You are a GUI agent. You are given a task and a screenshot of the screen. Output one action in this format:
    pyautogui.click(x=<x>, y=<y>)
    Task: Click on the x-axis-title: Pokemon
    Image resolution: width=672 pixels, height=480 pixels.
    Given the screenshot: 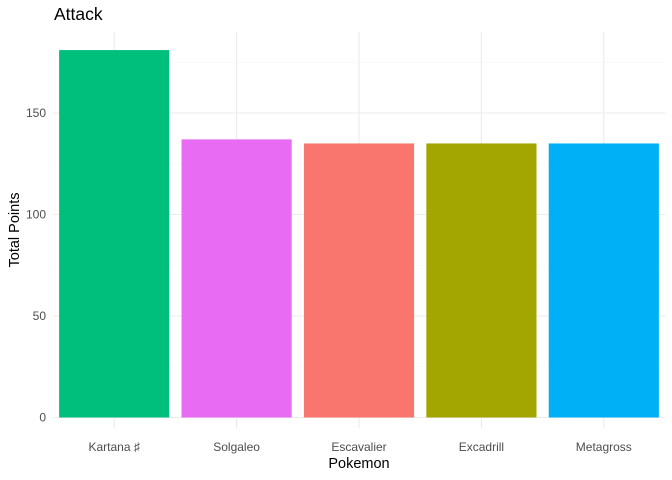 What is the action you would take?
    pyautogui.click(x=358, y=464)
    